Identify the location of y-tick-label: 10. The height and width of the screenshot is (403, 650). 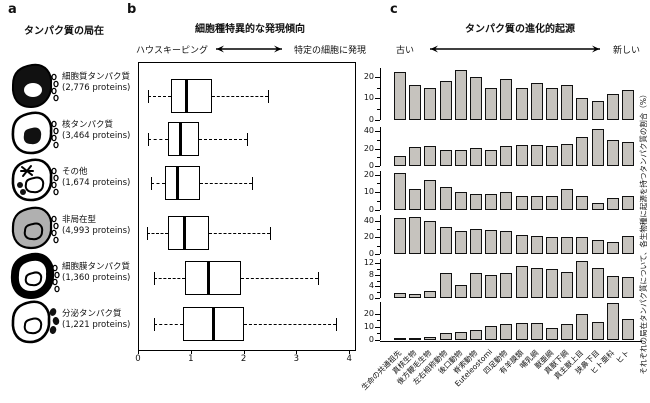
(368, 192).